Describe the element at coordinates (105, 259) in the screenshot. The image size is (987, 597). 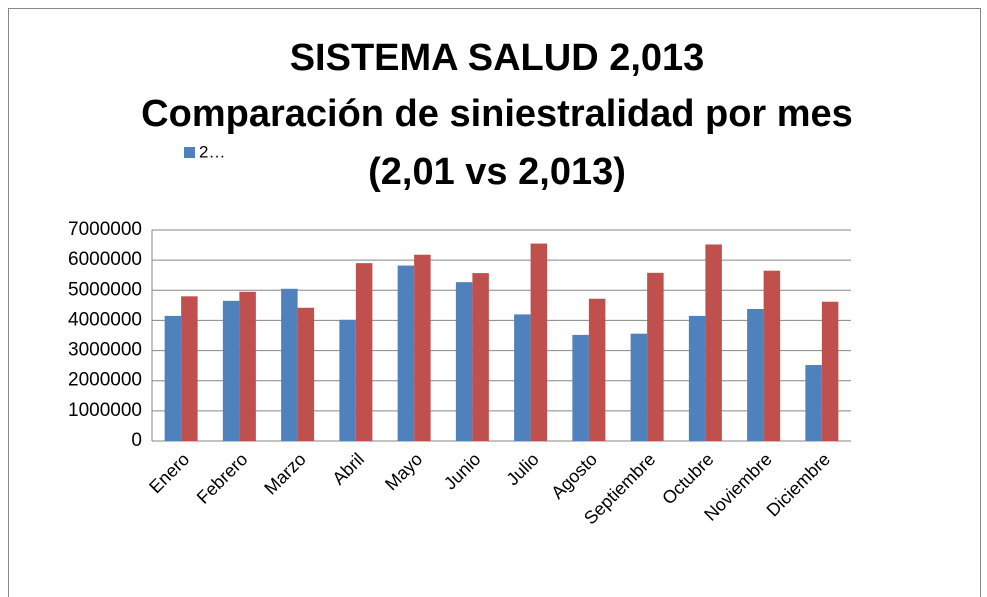
I see `y-tick-label: 6000000` at that location.